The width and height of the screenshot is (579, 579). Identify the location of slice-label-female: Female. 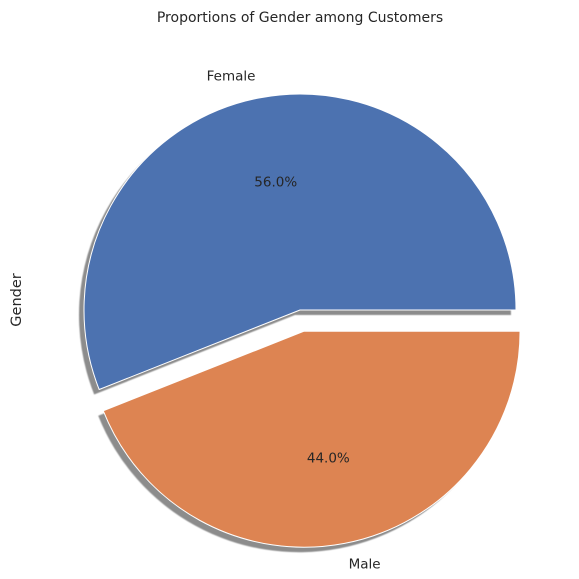
(231, 77).